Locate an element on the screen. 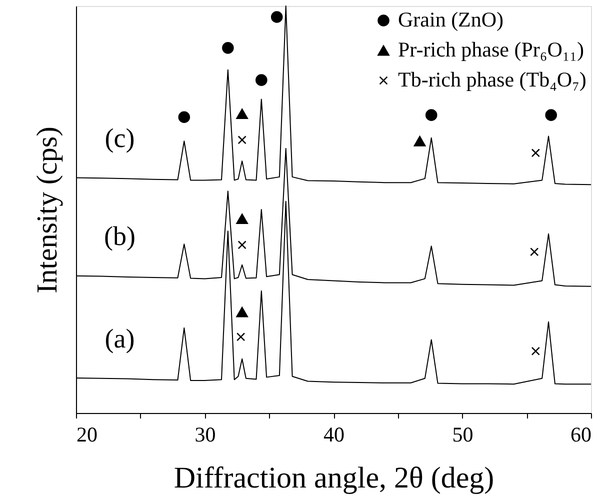 The width and height of the screenshot is (605, 502). x-tick-label: 30 is located at coordinates (205, 434).